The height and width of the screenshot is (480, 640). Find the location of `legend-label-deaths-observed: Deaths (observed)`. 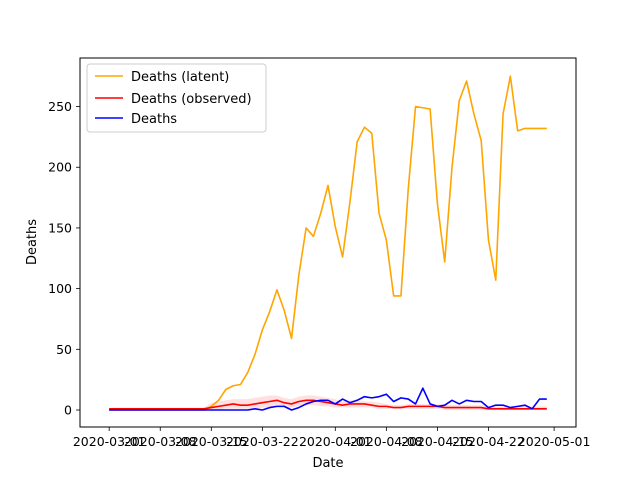

legend-label-deaths-observed: Deaths (observed) is located at coordinates (191, 99).